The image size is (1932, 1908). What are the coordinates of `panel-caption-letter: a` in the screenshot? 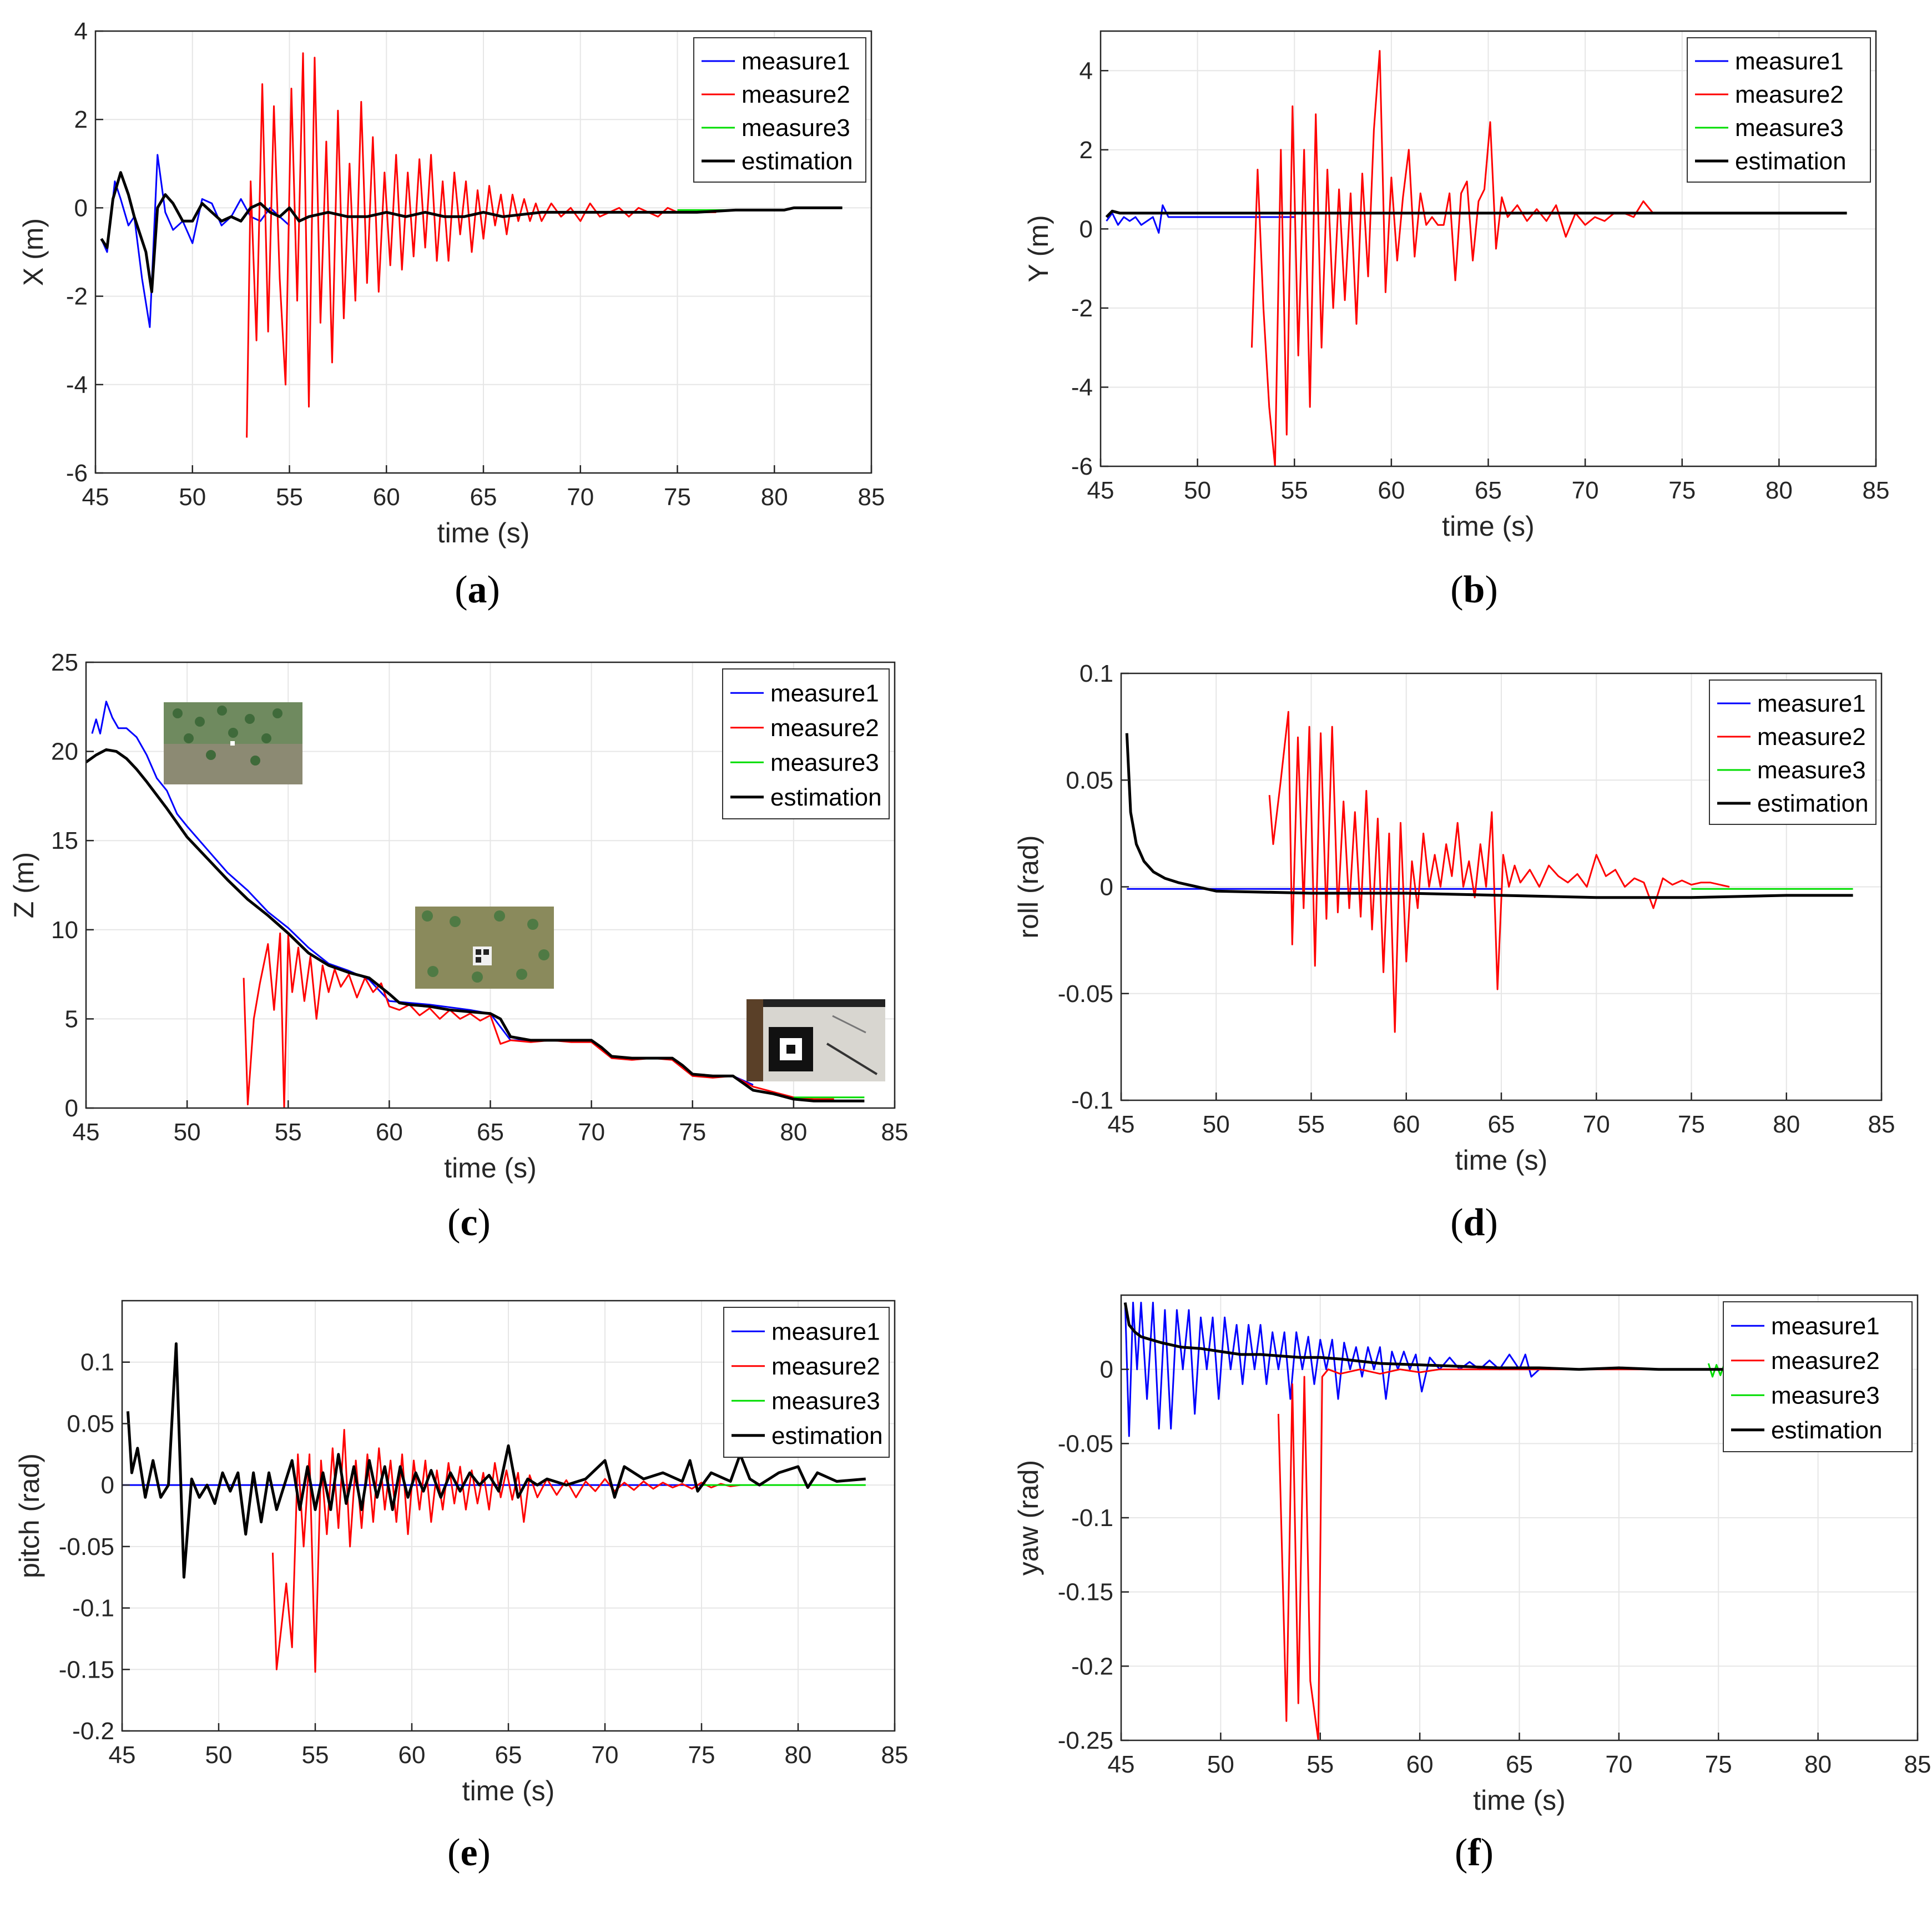 It's located at (477, 589).